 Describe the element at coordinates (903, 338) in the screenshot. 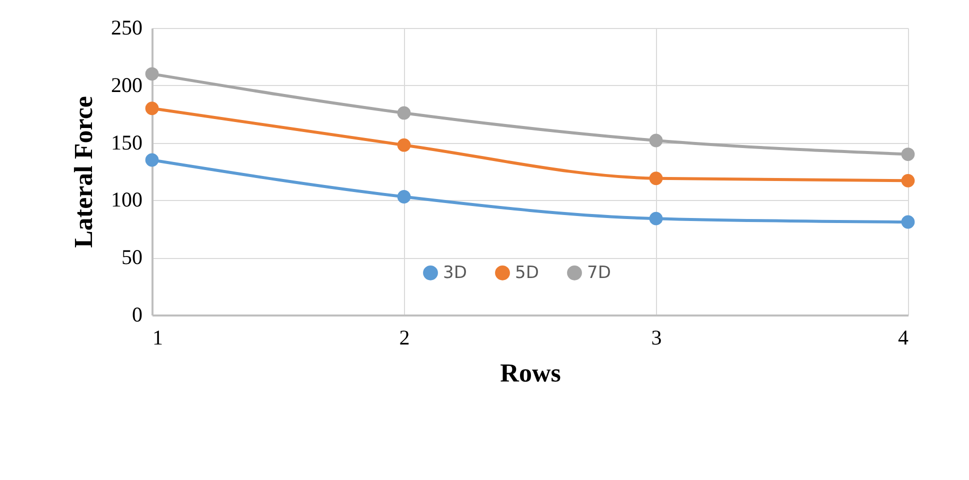

I see `x-tick-label: 4` at that location.